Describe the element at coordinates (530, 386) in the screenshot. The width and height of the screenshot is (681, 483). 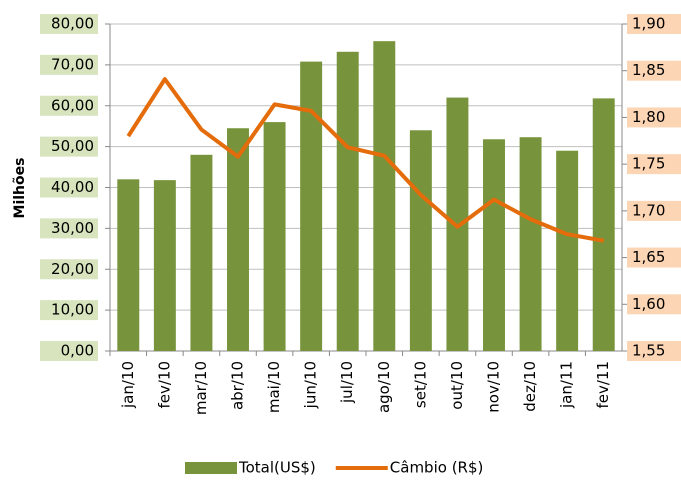
I see `x-tick-label: dez/10` at that location.